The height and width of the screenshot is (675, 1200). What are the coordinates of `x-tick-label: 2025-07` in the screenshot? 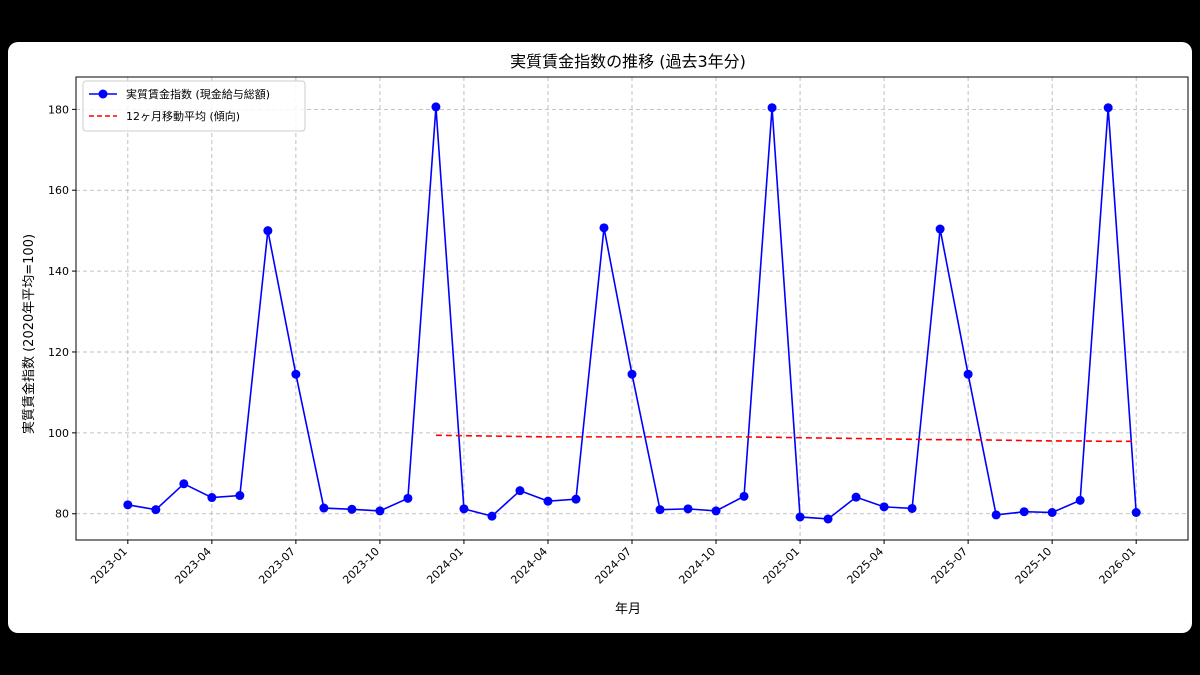 It's located at (950, 566).